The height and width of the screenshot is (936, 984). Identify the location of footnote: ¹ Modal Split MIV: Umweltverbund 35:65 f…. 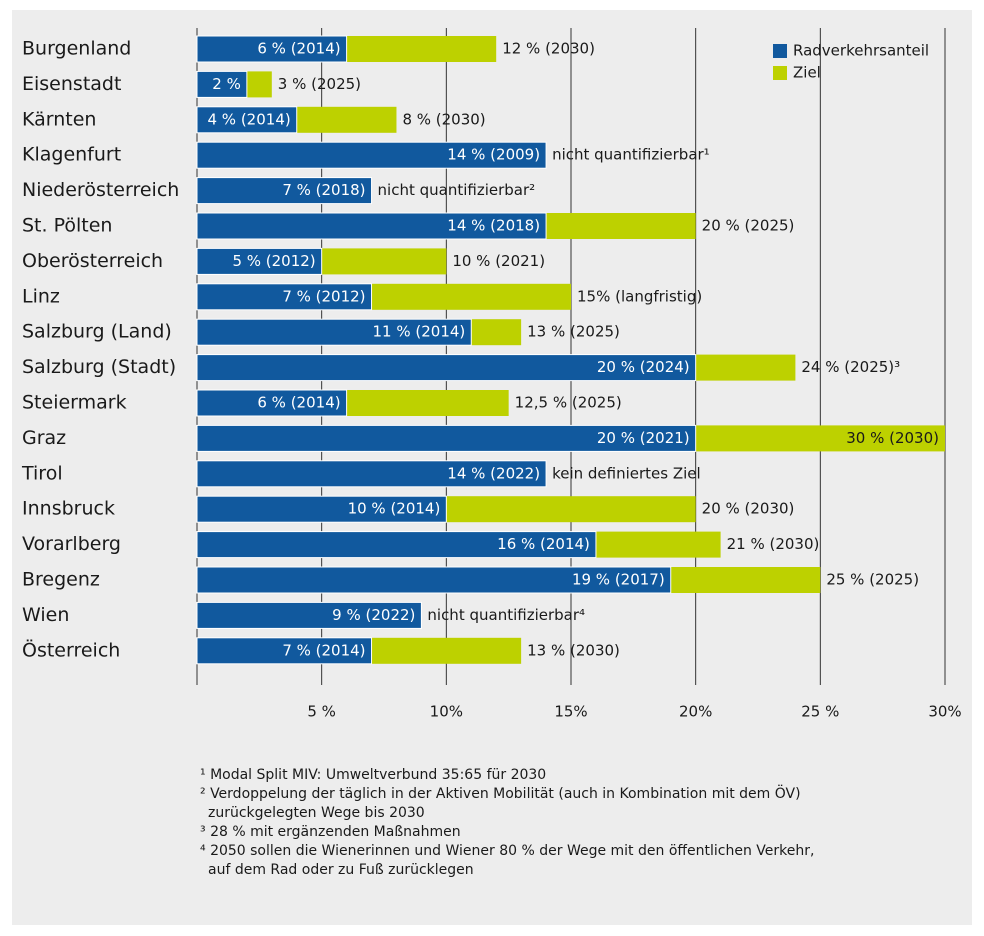
(373, 775).